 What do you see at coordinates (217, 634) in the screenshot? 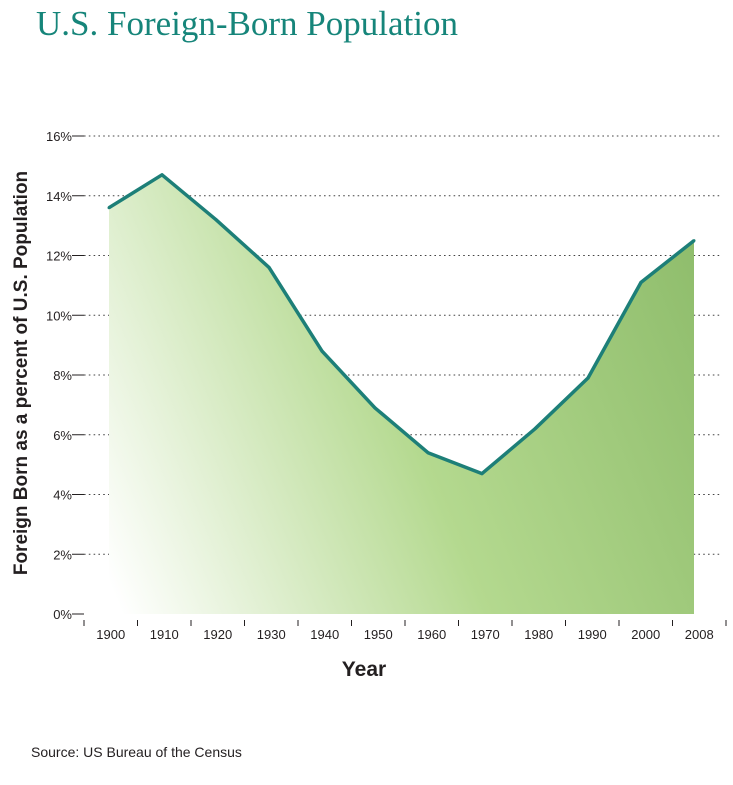
I see `x-tick-label: 1920` at bounding box center [217, 634].